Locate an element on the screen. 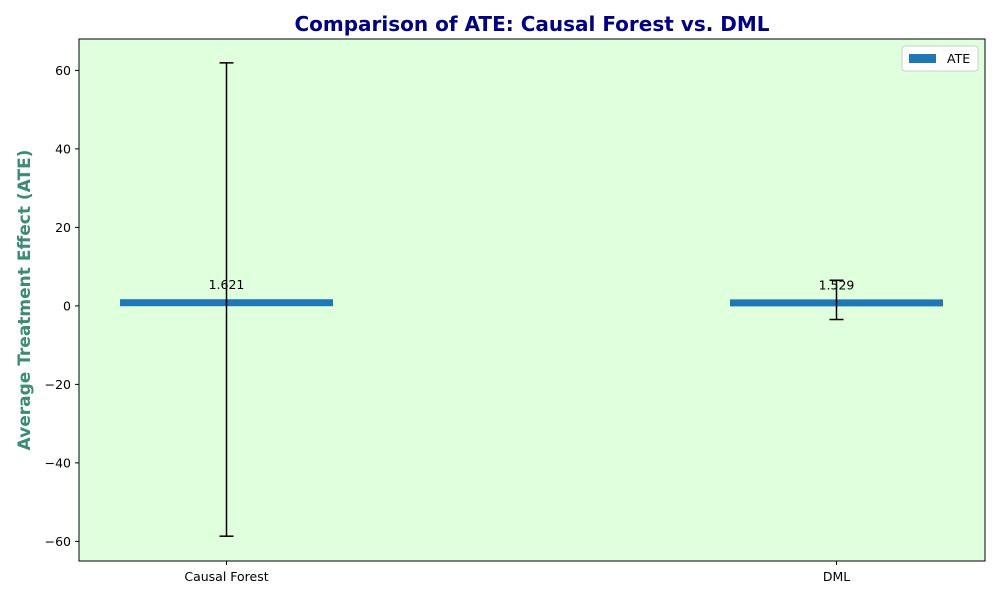 The image size is (1000, 600). legend-swatch is located at coordinates (922, 58).